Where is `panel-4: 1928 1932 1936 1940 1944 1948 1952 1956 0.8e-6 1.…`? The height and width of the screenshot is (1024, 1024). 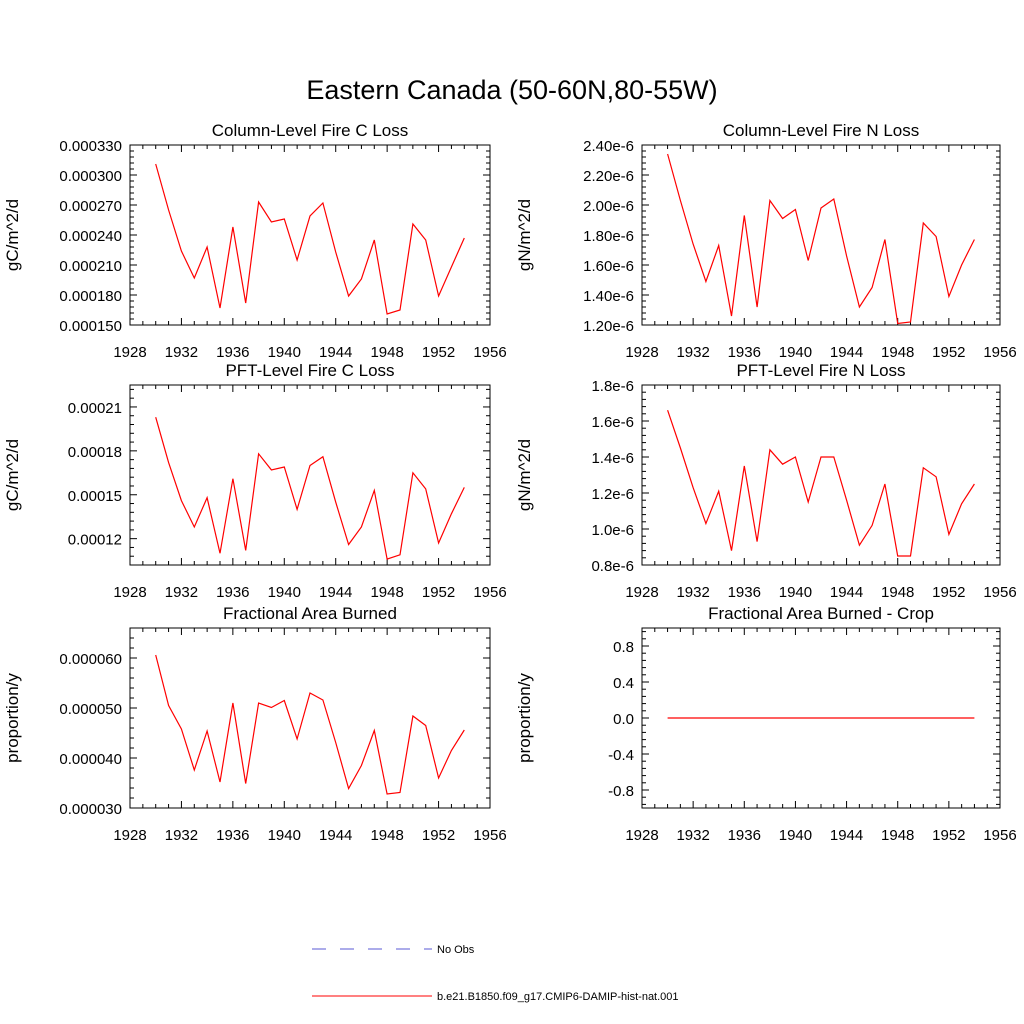 panel-4: 1928 1932 1936 1940 1944 1948 1952 1956 0.8e-6 1.… is located at coordinates (766, 481).